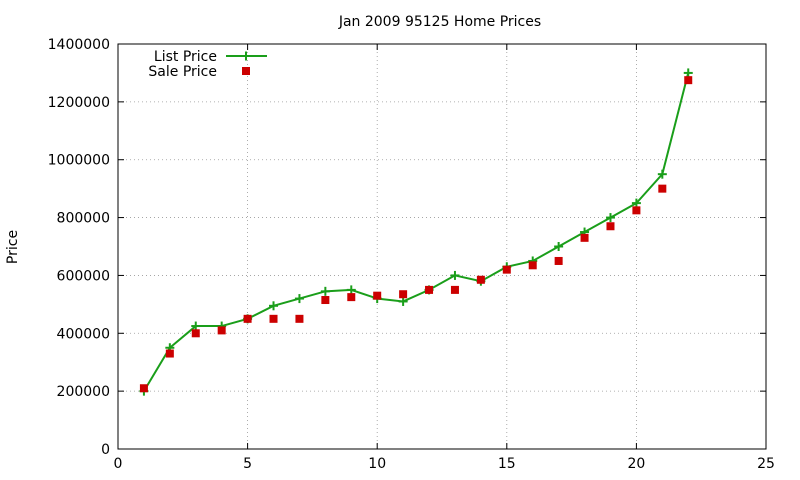  What do you see at coordinates (439, 22) in the screenshot?
I see `chart-title: Jan 2009 95125 Home Prices` at bounding box center [439, 22].